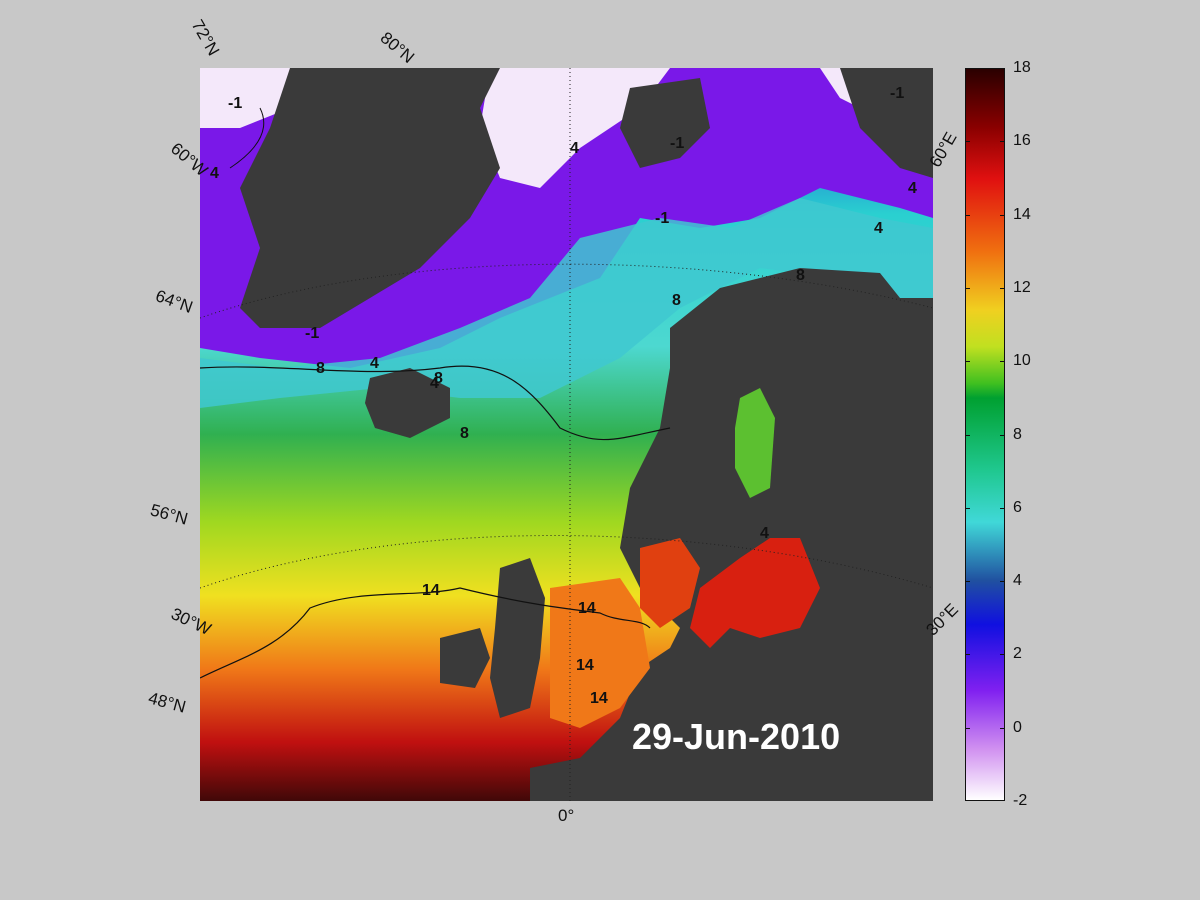 This screenshot has height=900, width=1200. Describe the element at coordinates (1022, 67) in the screenshot. I see `colorbar-tick-label: 18` at that location.